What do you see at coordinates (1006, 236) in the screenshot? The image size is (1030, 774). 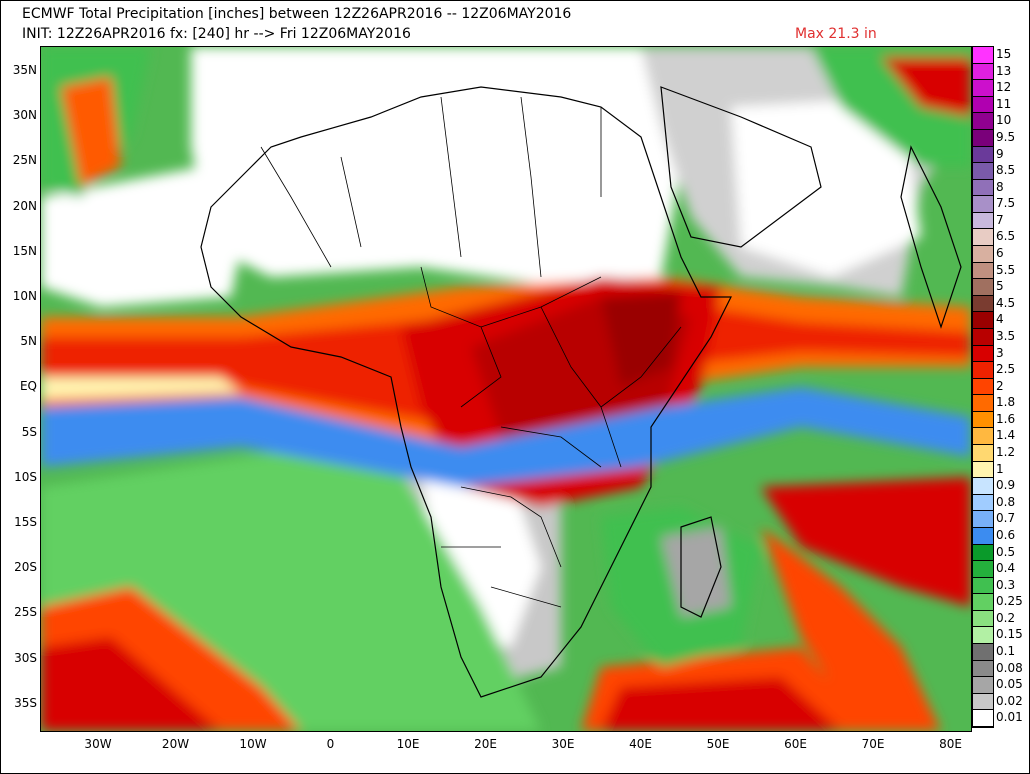 I see `legend-label: 6.5` at bounding box center [1006, 236].